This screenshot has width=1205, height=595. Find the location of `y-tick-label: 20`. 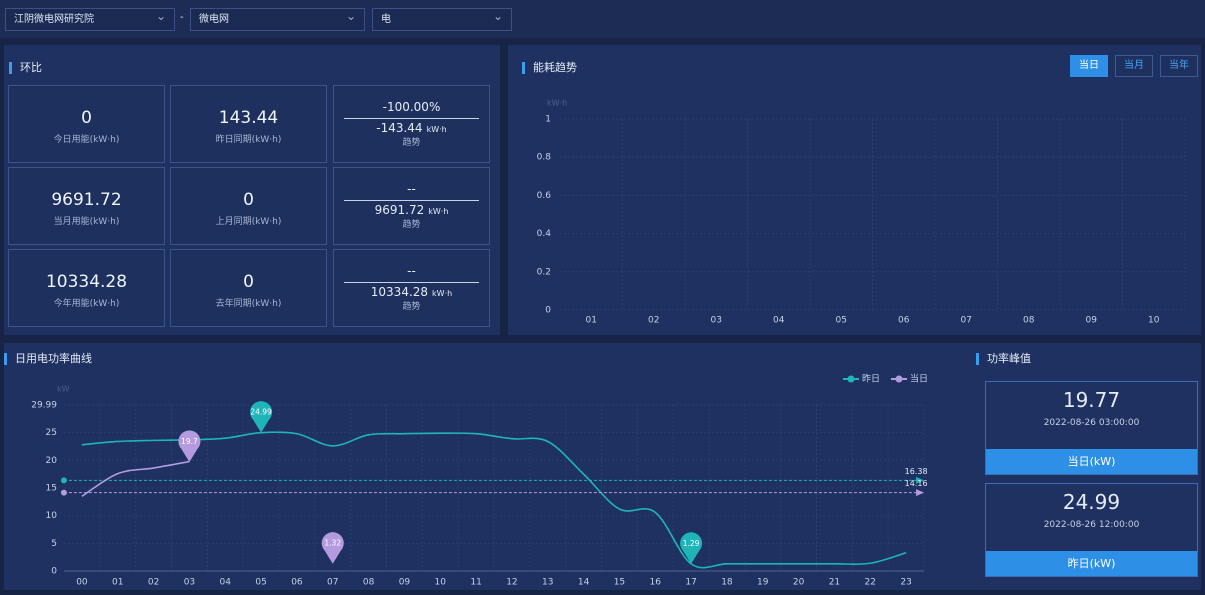

y-tick-label: 20 is located at coordinates (52, 461).